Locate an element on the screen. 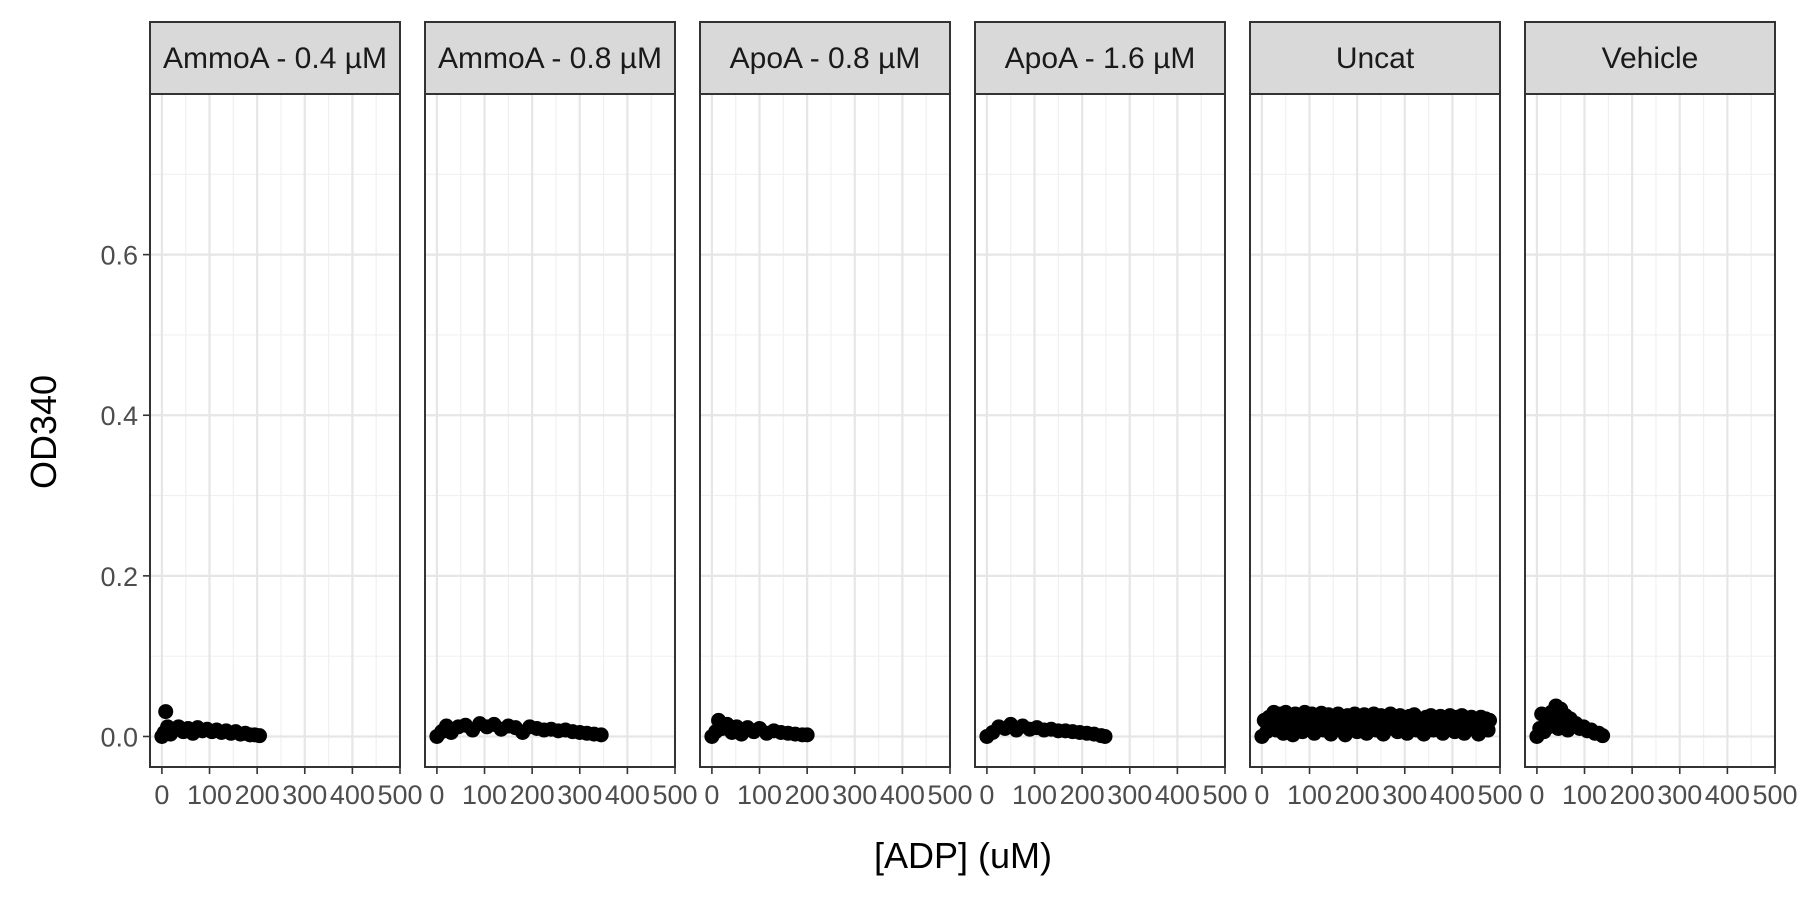  facet-panel: Vehicle 0 100 200 300 400 500 is located at coordinates (1661, 415).